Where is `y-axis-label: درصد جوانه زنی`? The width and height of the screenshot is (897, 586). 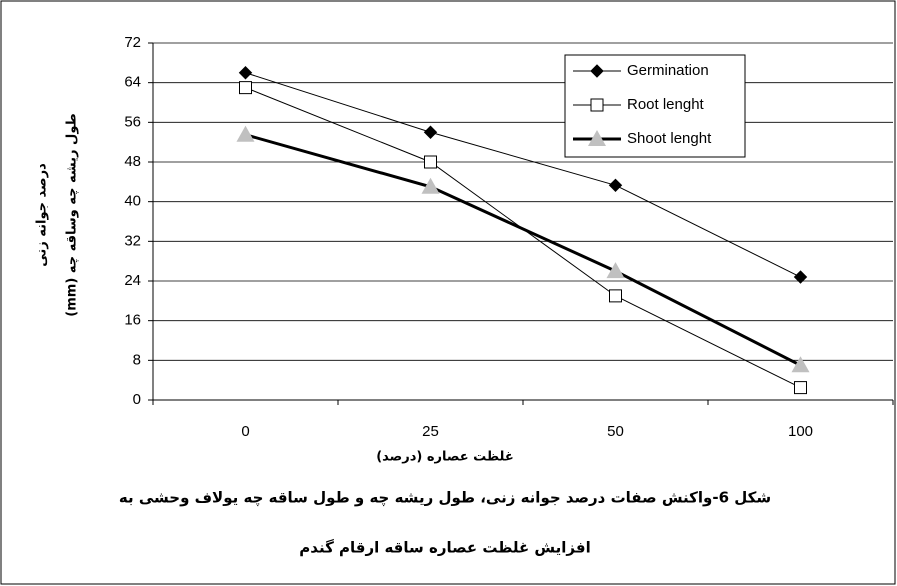 y-axis-label: درصد جوانه زنی is located at coordinates (42, 215).